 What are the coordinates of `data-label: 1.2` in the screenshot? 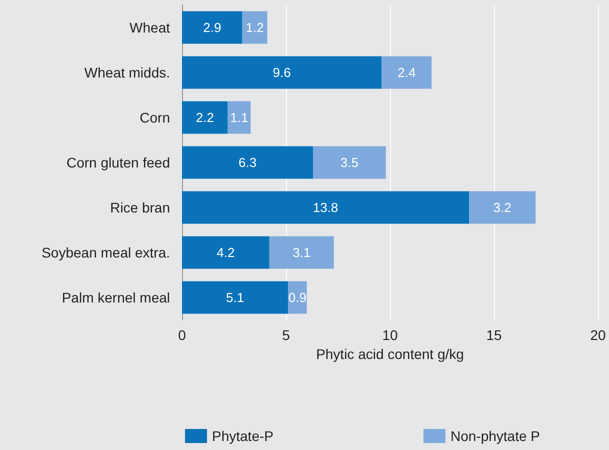 It's located at (255, 27).